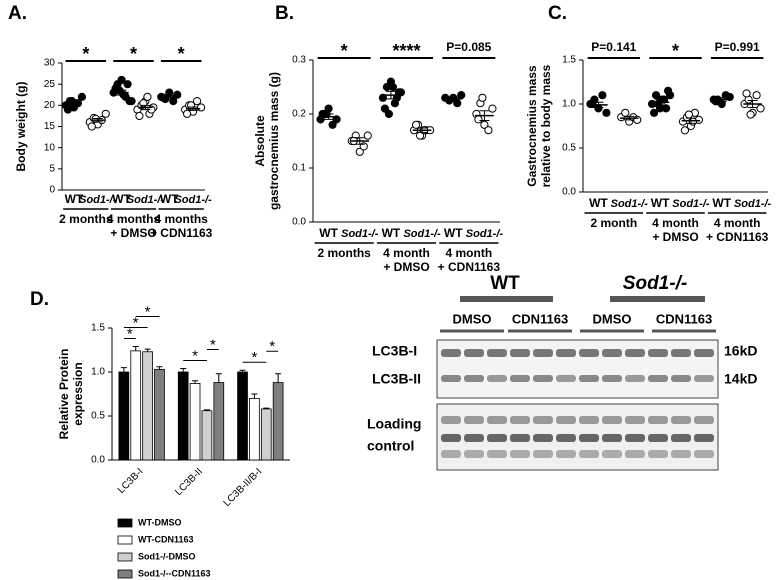 This screenshot has height=580, width=777. What do you see at coordinates (21, 127) in the screenshot?
I see `y-axis-label: Body weight (g)` at bounding box center [21, 127].